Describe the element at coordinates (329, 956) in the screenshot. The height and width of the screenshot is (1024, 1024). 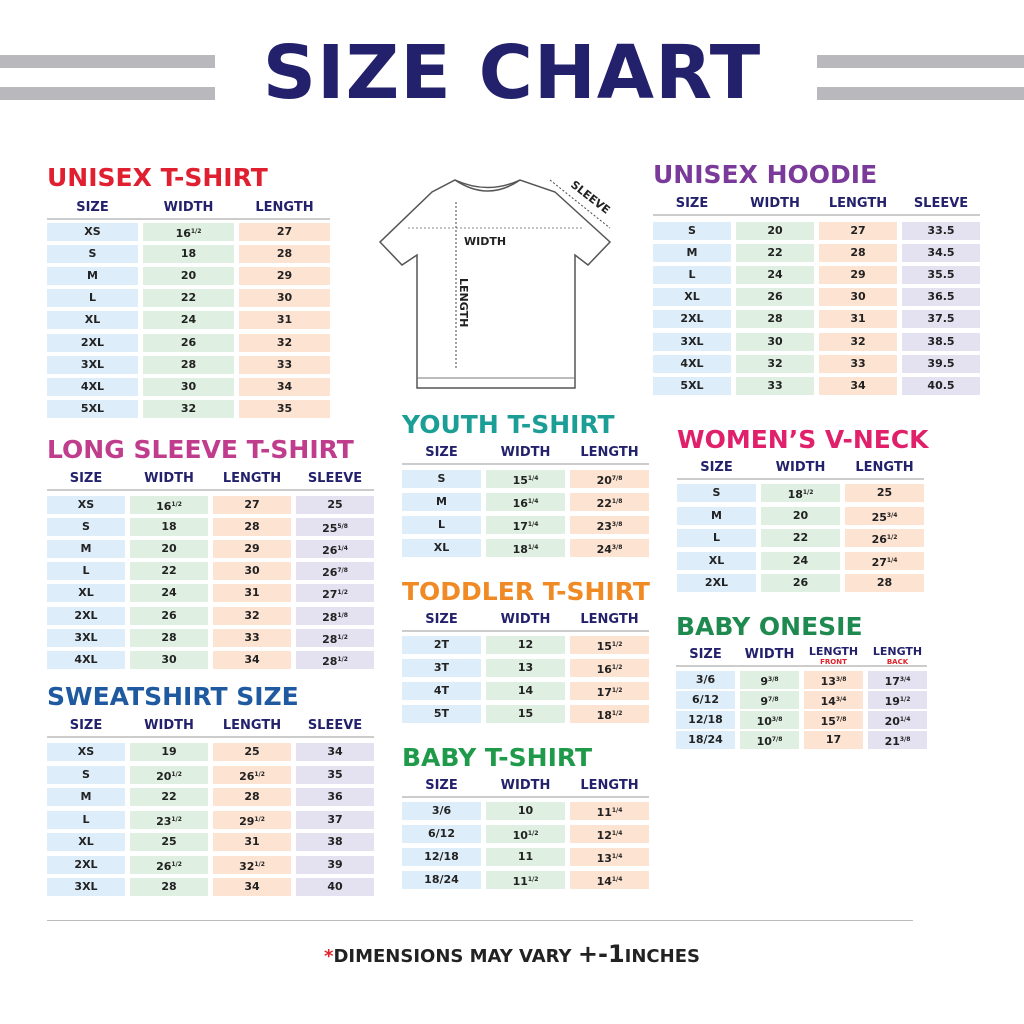
I see `asterisk: *` at that location.